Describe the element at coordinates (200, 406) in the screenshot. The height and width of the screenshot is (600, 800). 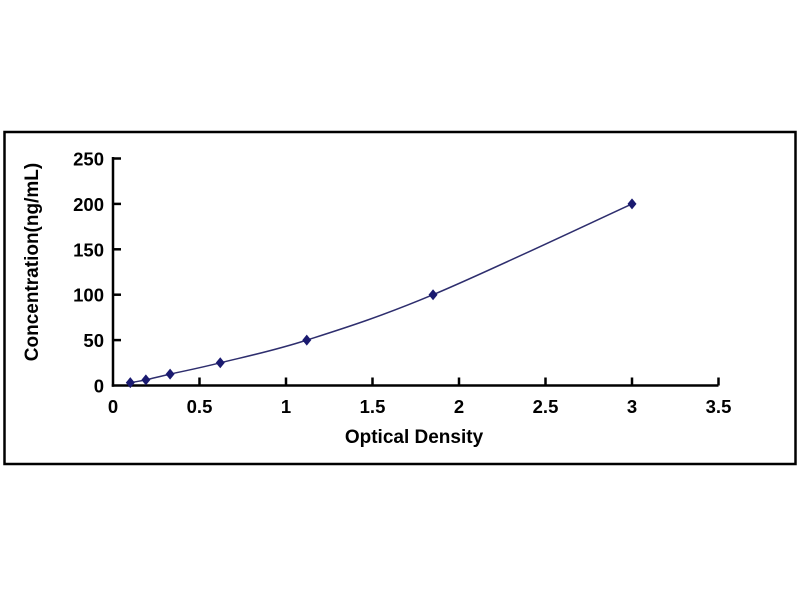
I see `x-tick-label: 0.5` at that location.